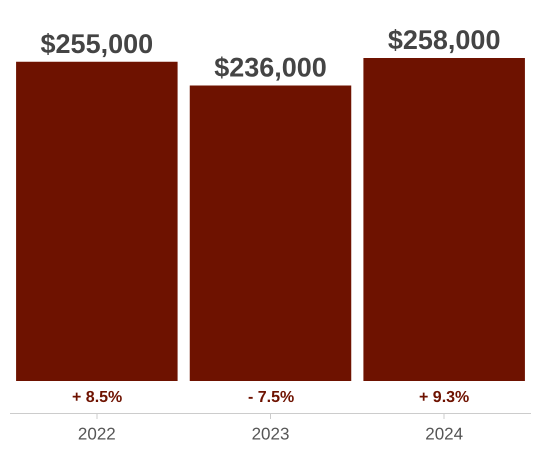  Describe the element at coordinates (97, 43) in the screenshot. I see `data-label: $255,000` at that location.